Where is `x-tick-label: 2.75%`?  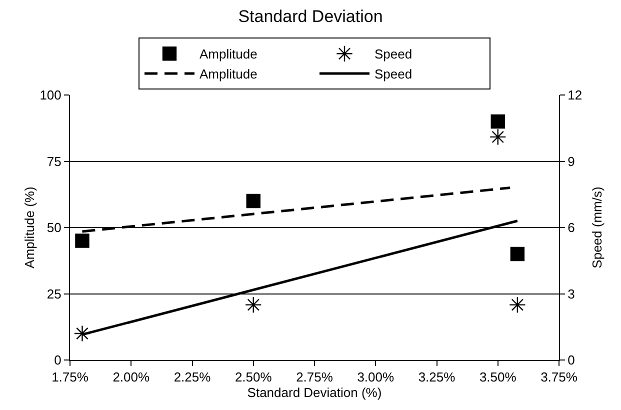
x-tick-label: 2.75% is located at coordinates (315, 377).